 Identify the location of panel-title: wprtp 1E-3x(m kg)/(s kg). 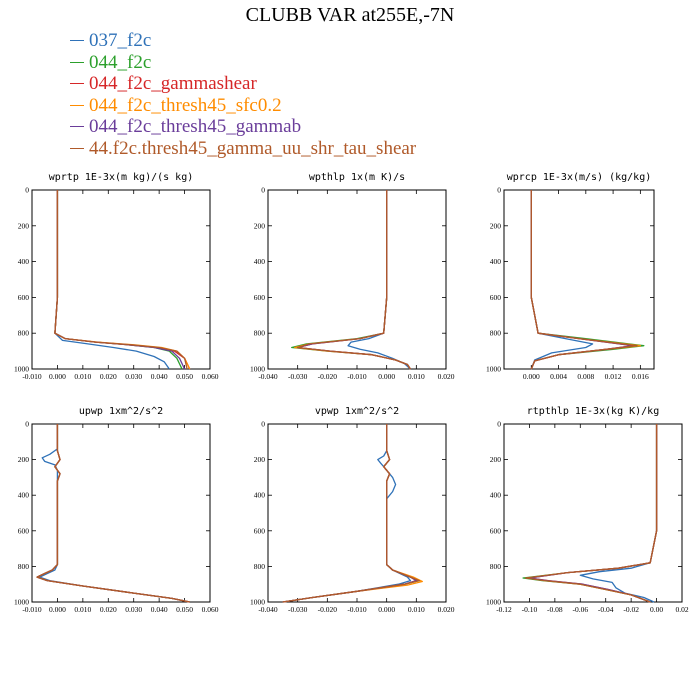
(121, 177).